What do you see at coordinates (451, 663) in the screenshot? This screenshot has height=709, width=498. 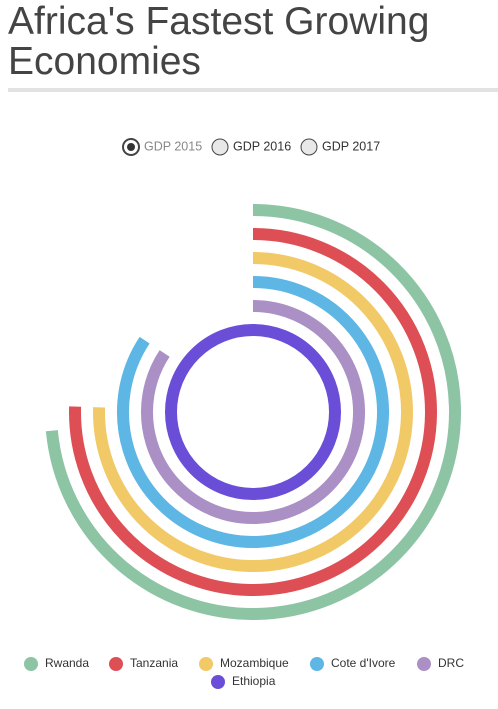 I see `legend-label: DRC` at bounding box center [451, 663].